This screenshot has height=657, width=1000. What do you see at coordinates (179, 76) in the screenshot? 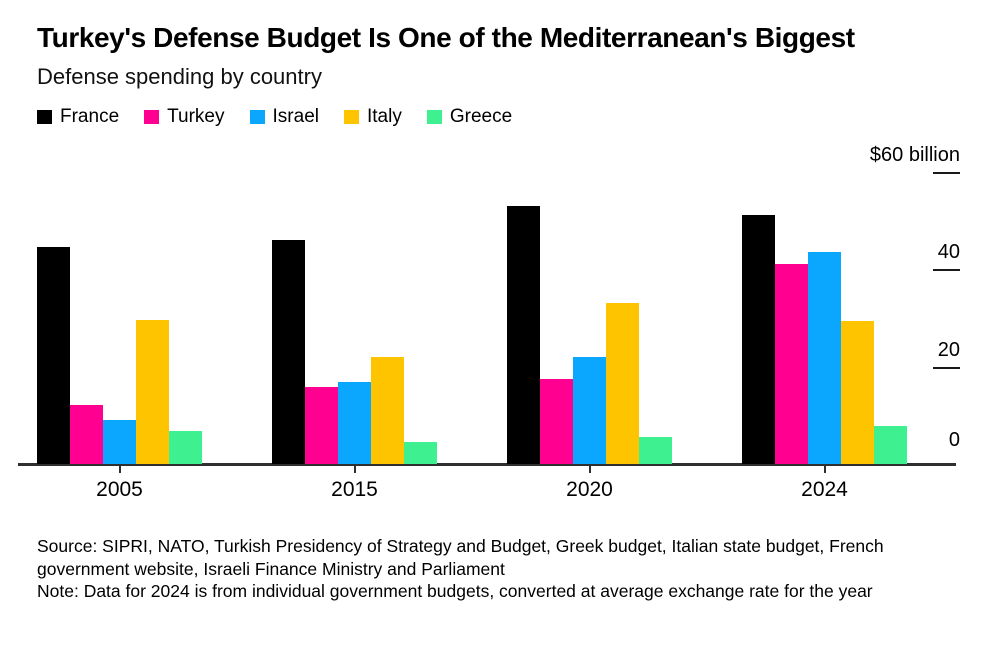
I see `chart-subtitle: Defense spending by country` at bounding box center [179, 76].